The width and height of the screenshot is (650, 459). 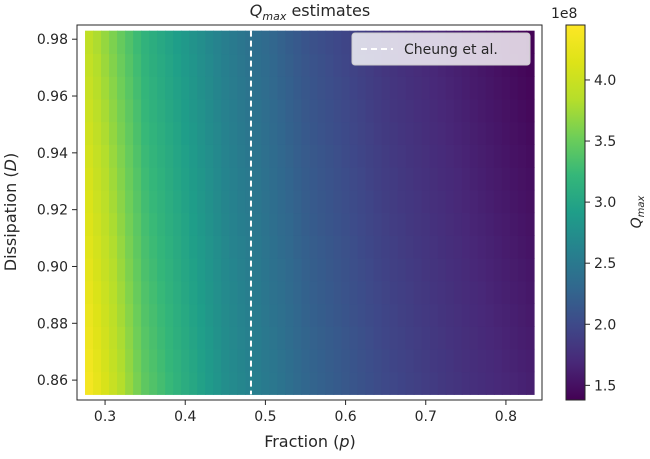 I want to click on y-tick-label: 0.94, so click(x=52, y=154).